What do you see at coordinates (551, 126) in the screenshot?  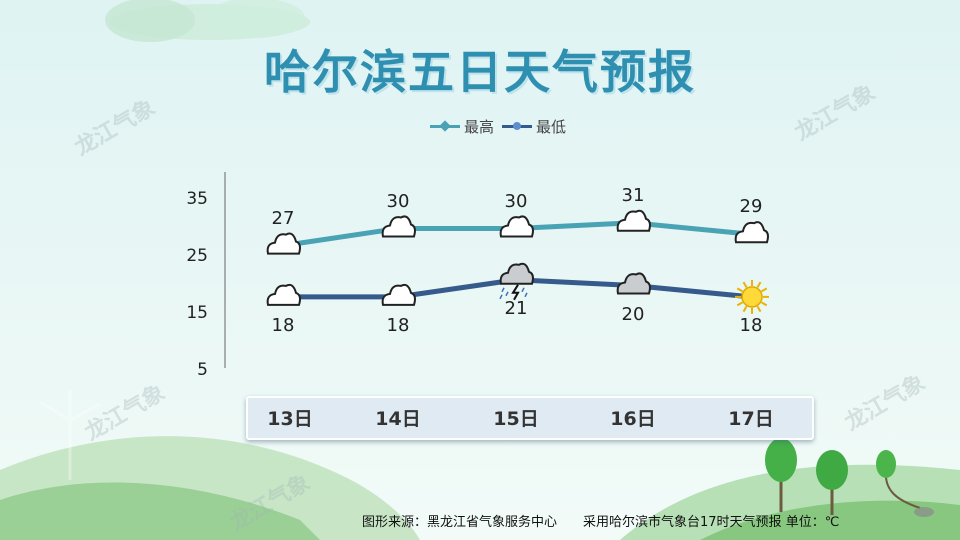 I see `legend-label-low: 最低` at bounding box center [551, 126].